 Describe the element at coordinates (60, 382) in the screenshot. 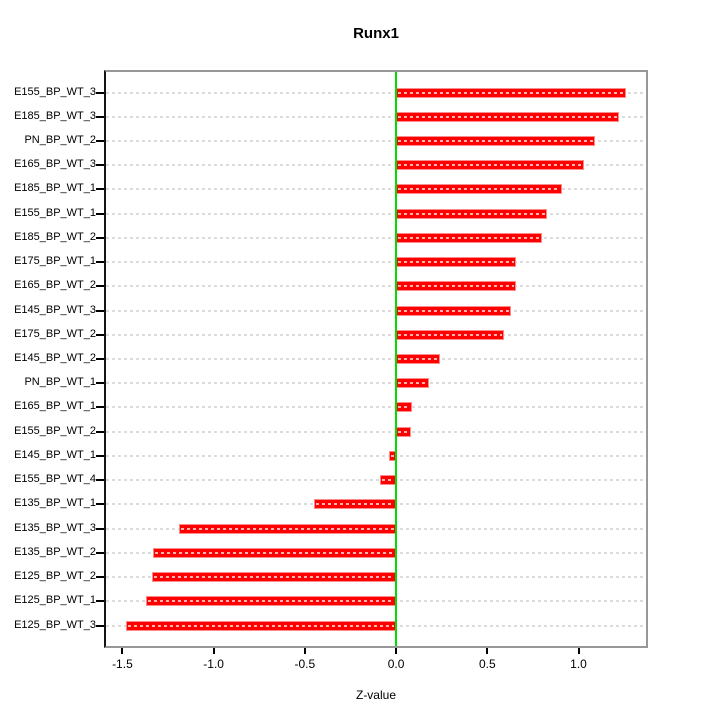

I see `y-axis-label: PN_BP_WT_1` at that location.